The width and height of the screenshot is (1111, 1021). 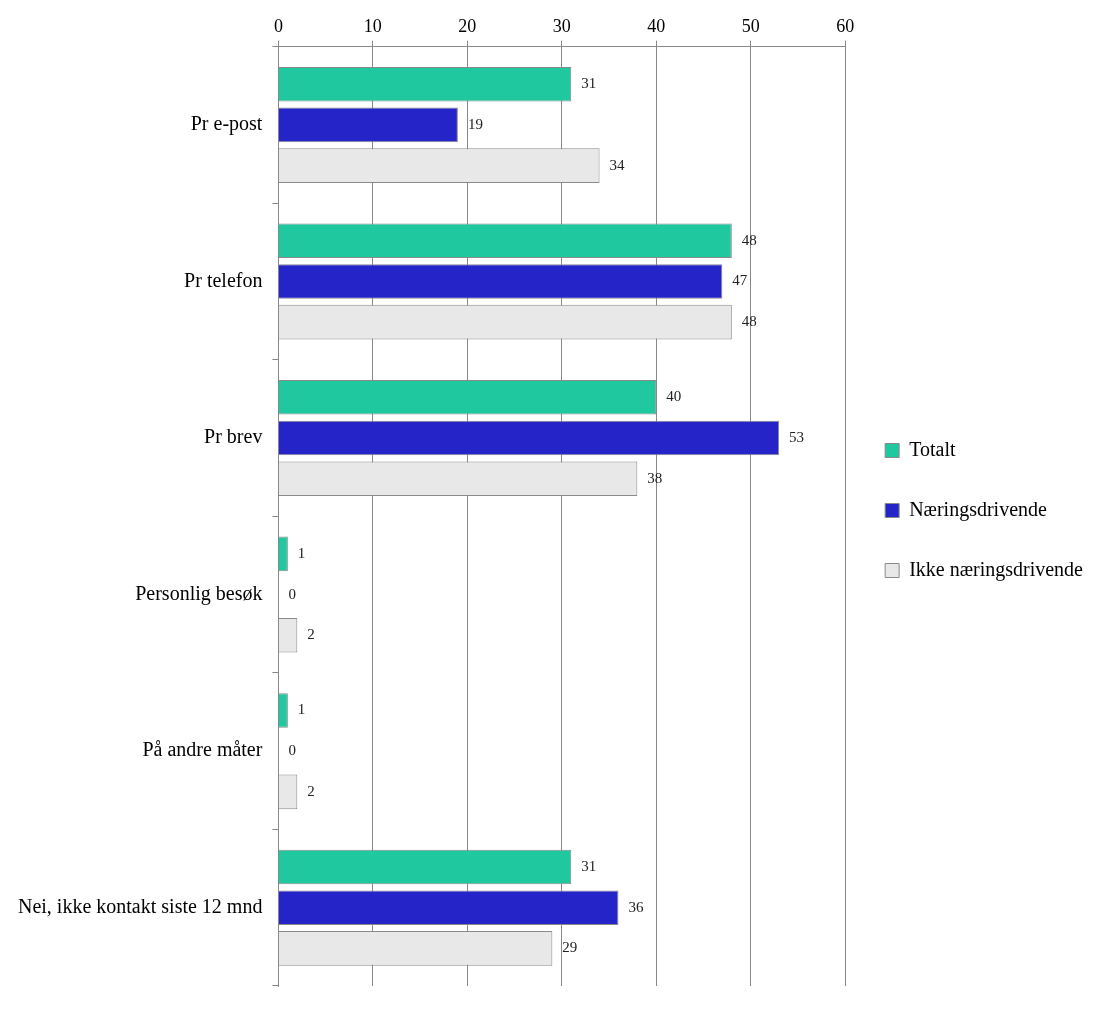 What do you see at coordinates (740, 280) in the screenshot?
I see `data-label: 47` at bounding box center [740, 280].